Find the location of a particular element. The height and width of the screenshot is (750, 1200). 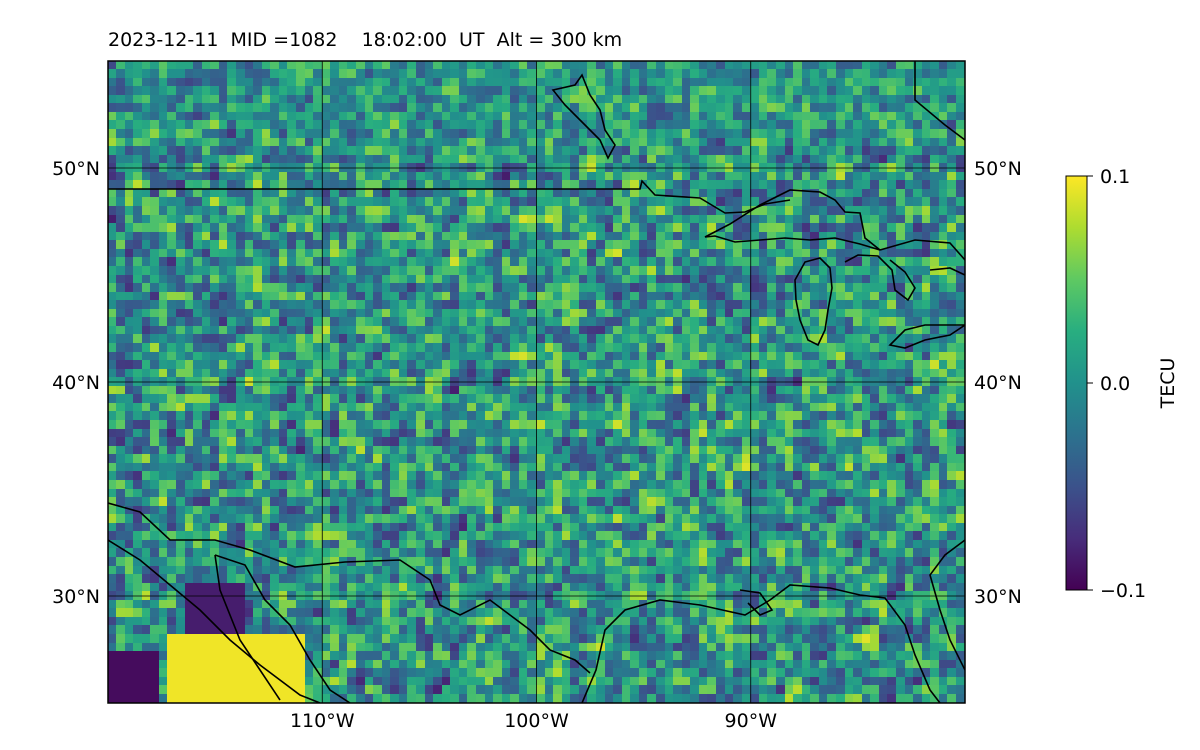

colorbar-ticks: 0.1 0.0 −0.1 is located at coordinates (1116, 384).